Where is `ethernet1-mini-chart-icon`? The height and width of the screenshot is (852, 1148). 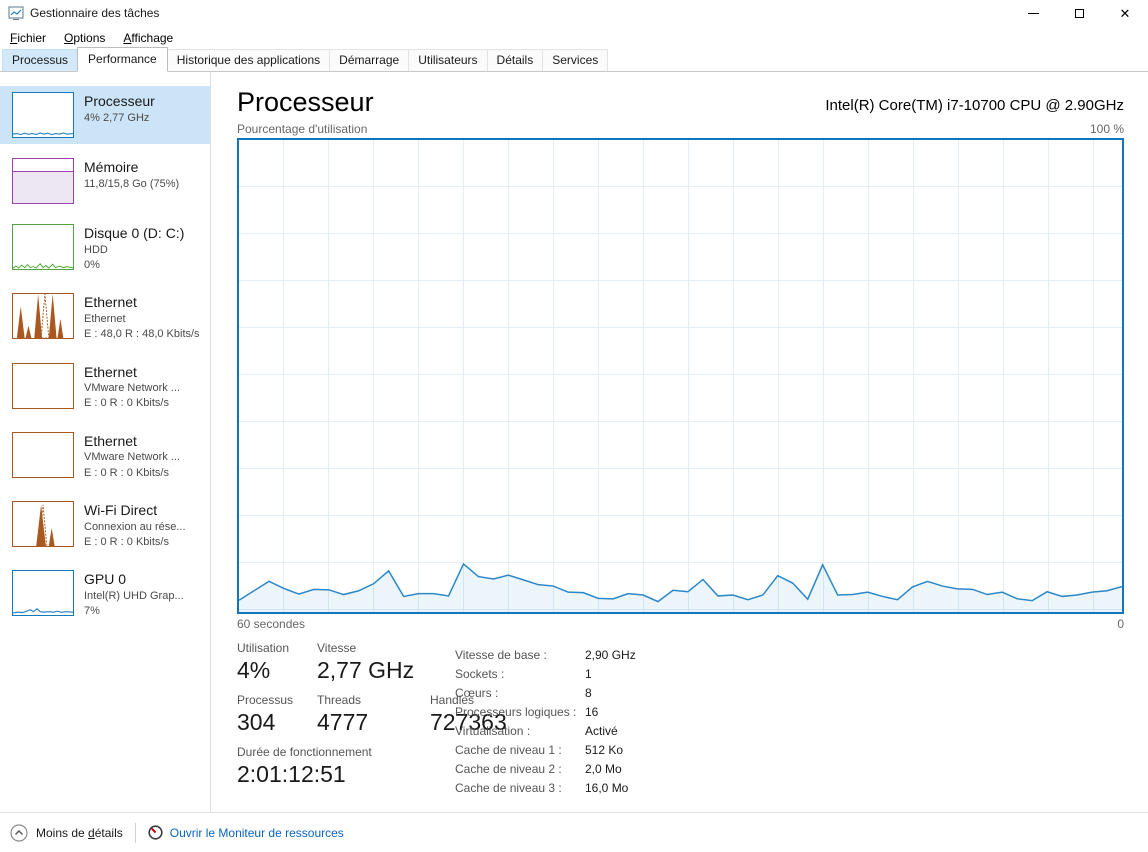 ethernet1-mini-chart-icon is located at coordinates (43, 316).